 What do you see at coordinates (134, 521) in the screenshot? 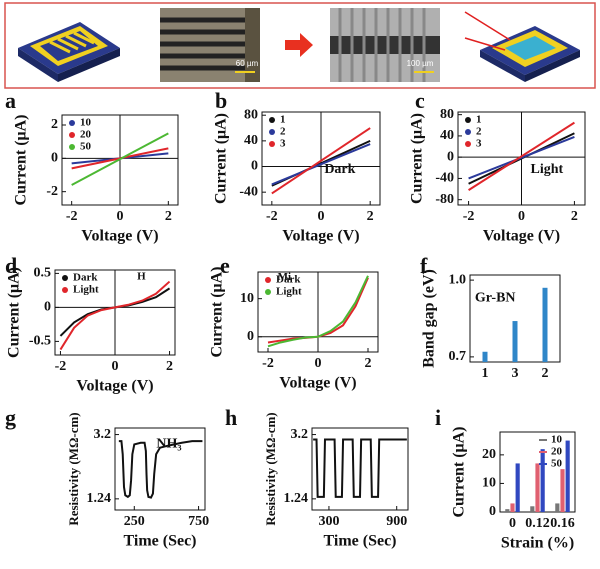
I see `x-tick-label: 250` at bounding box center [134, 521].